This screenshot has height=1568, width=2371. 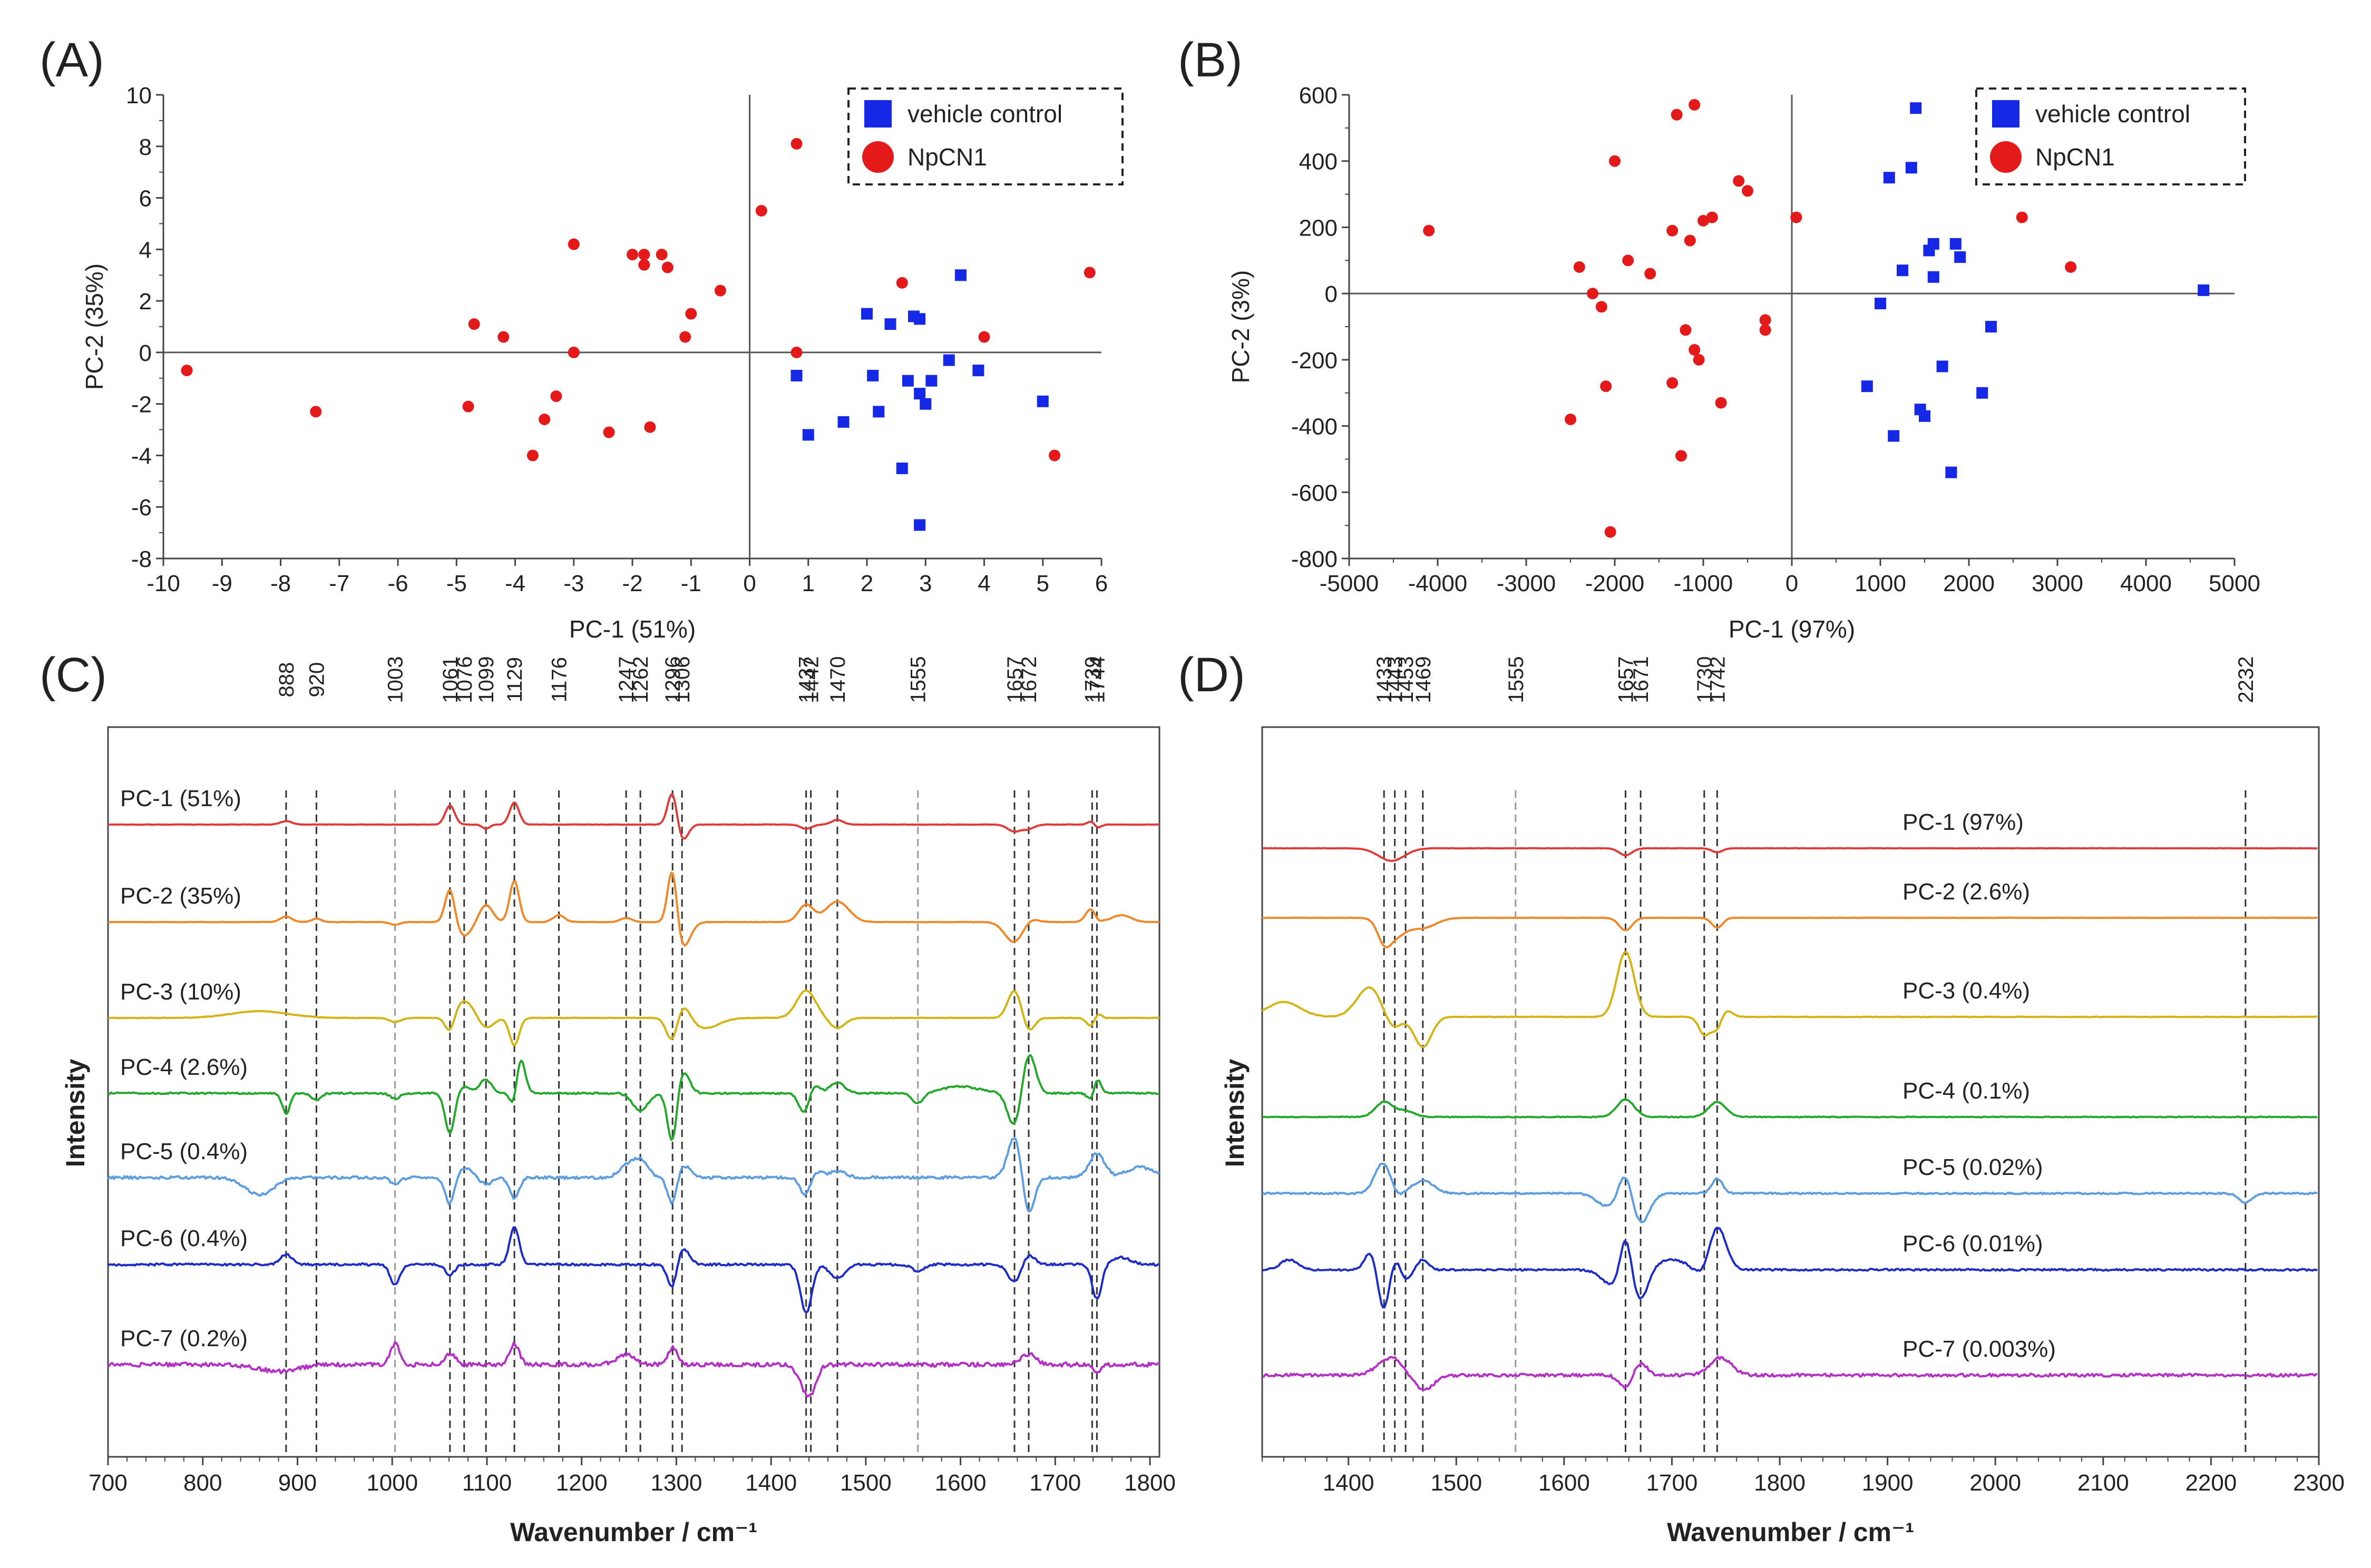 I want to click on x-tick-label: 5000, so click(x=2234, y=583).